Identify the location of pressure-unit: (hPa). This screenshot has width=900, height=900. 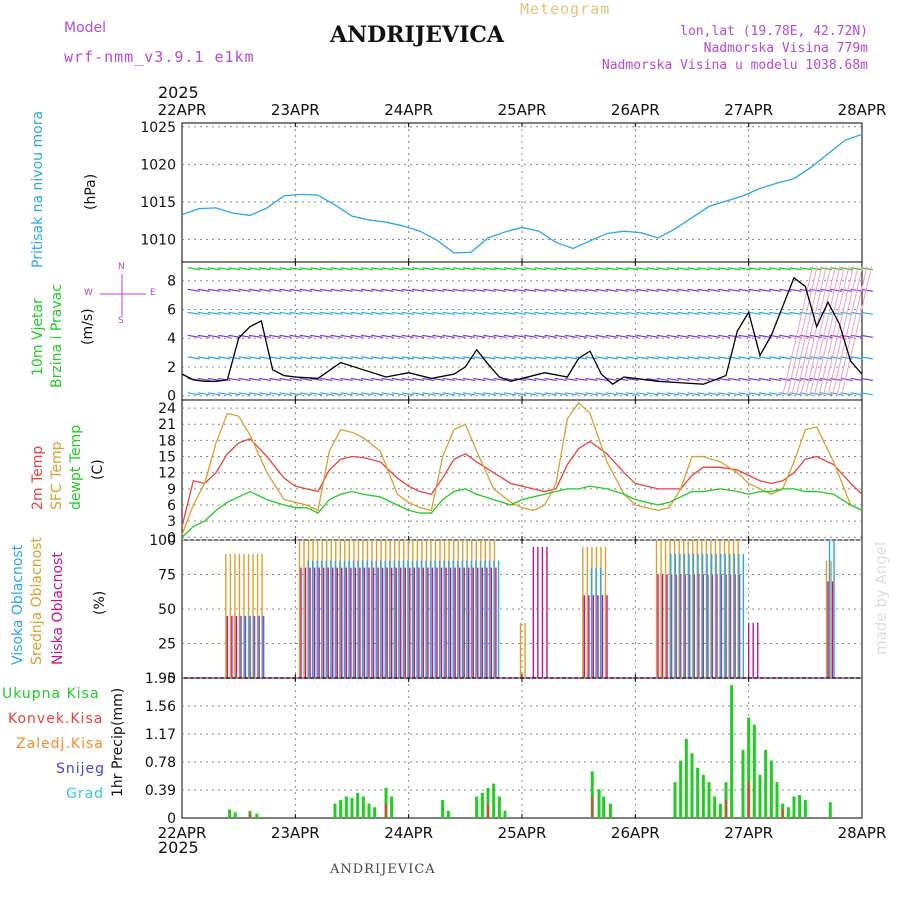
(91, 191).